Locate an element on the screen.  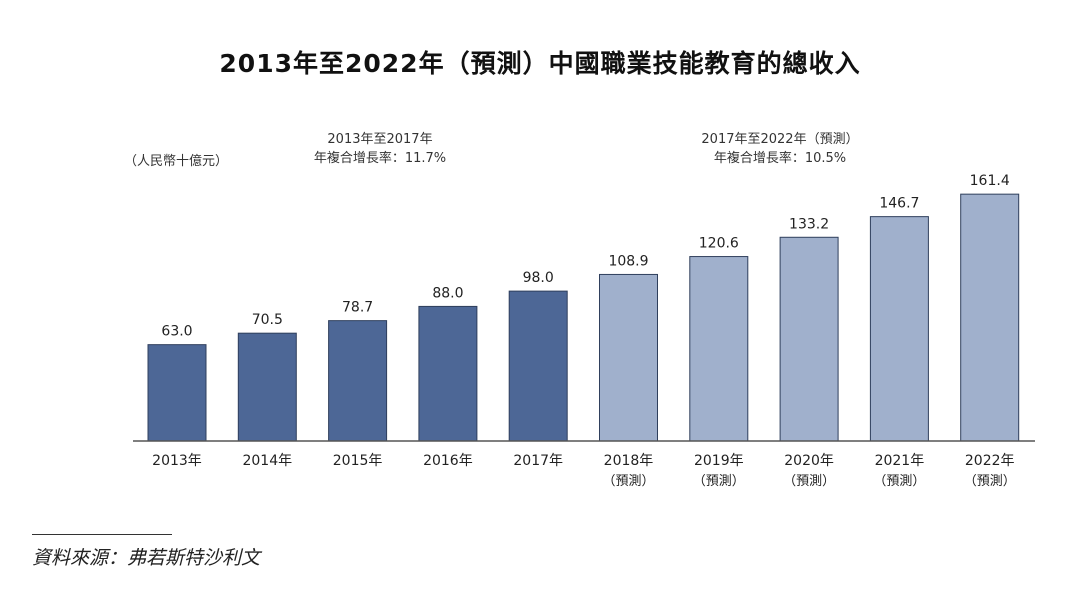
x-tick-label: 2019年 is located at coordinates (719, 461).